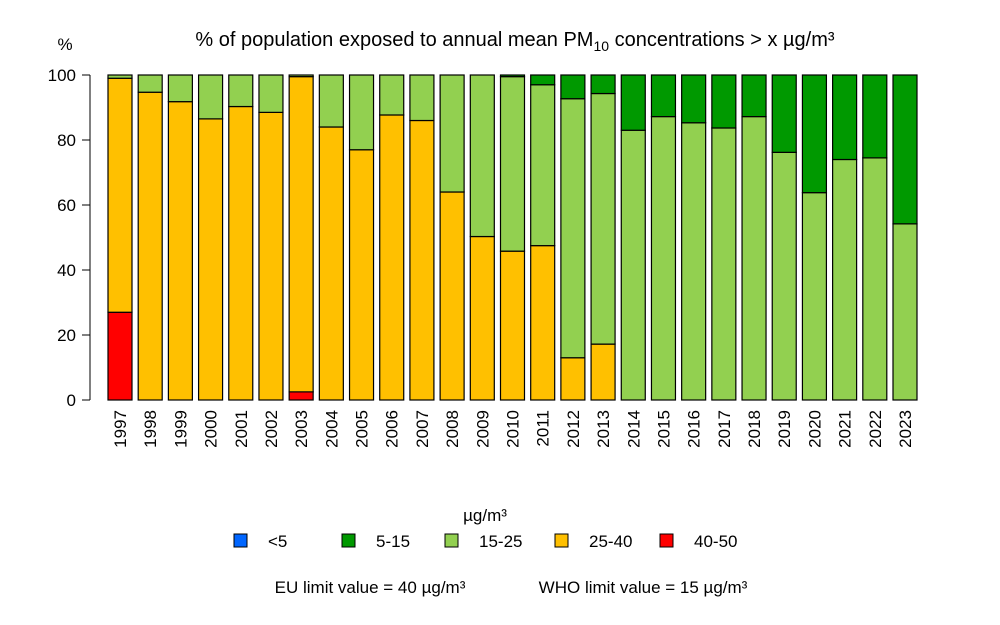 The height and width of the screenshot is (625, 1000). I want to click on x-tick-label: 2013, so click(603, 429).